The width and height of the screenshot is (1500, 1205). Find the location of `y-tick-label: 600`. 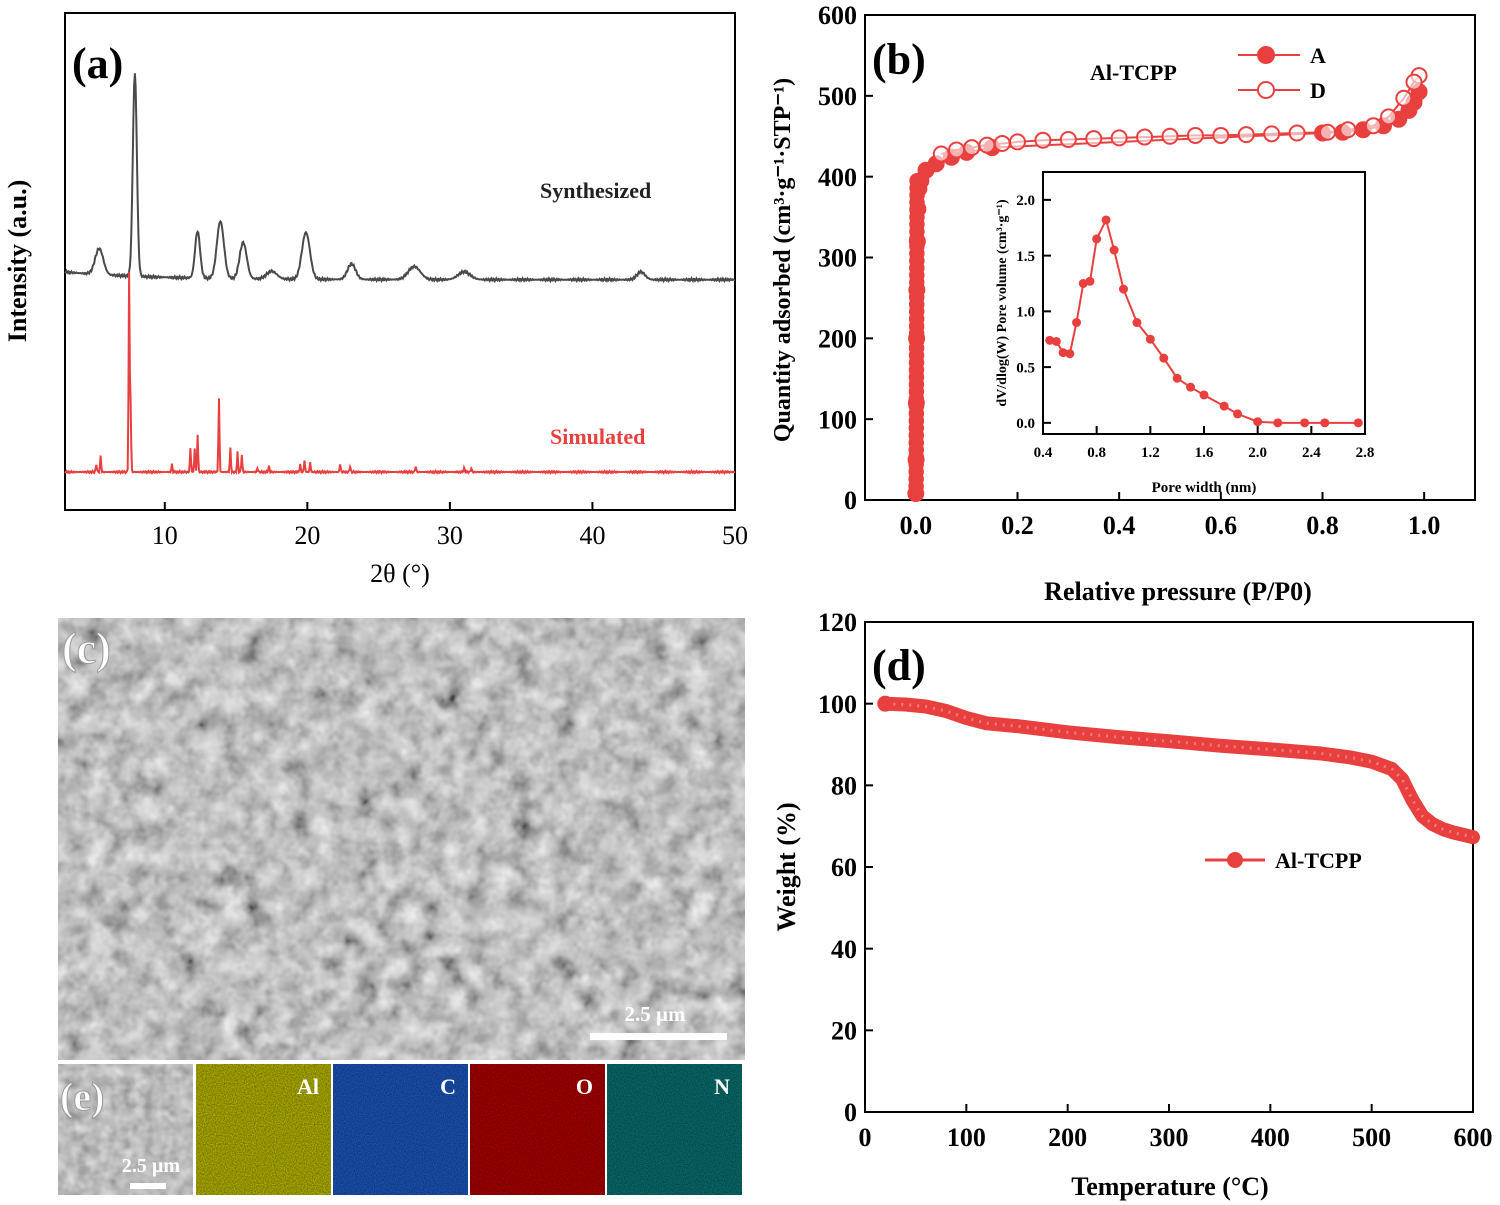

y-tick-label: 600 is located at coordinates (837, 15).